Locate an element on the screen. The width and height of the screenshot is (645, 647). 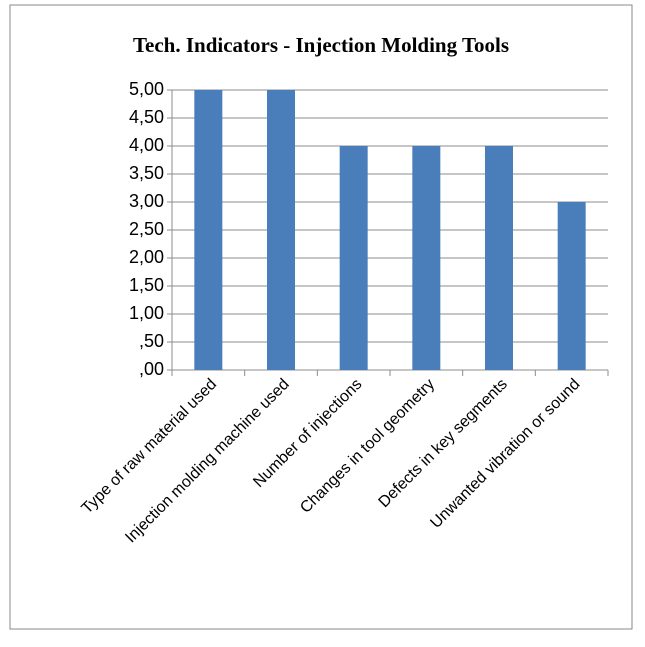
y-tick-label: 3,50 is located at coordinates (146, 173).